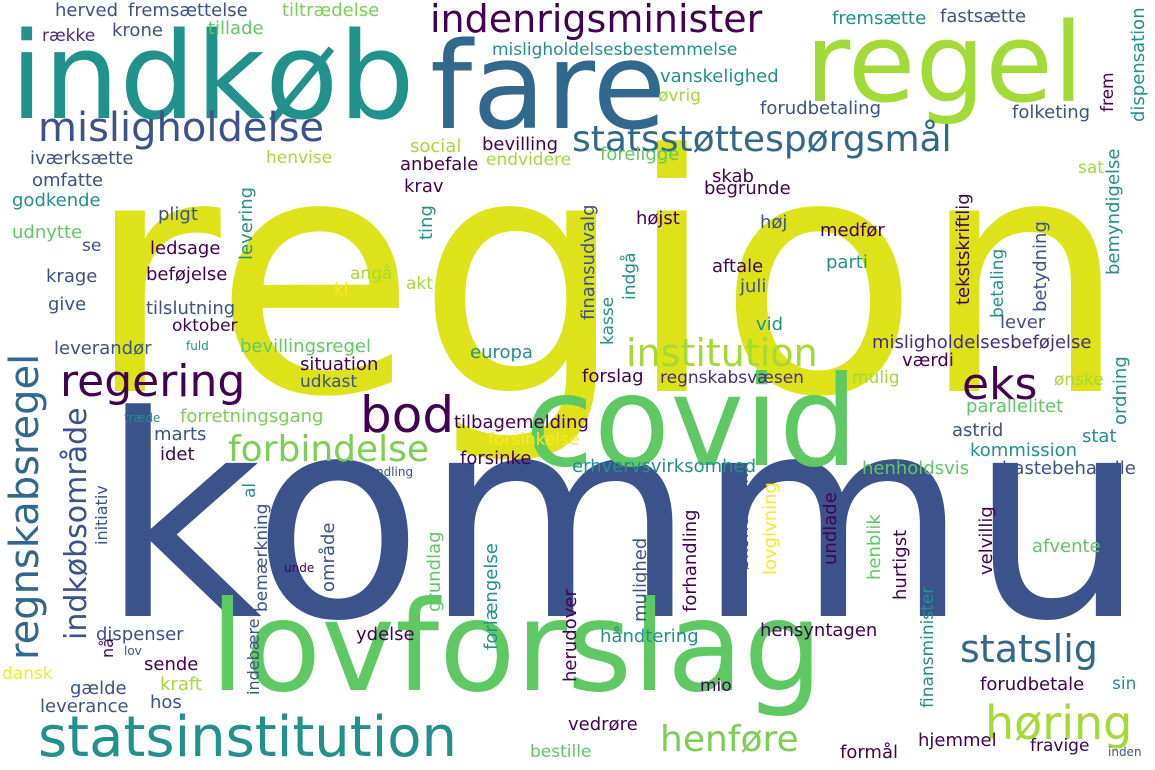  What do you see at coordinates (762, 139) in the screenshot?
I see `word-statsstottesporgsmal: statsstøttespørgsmål` at bounding box center [762, 139].